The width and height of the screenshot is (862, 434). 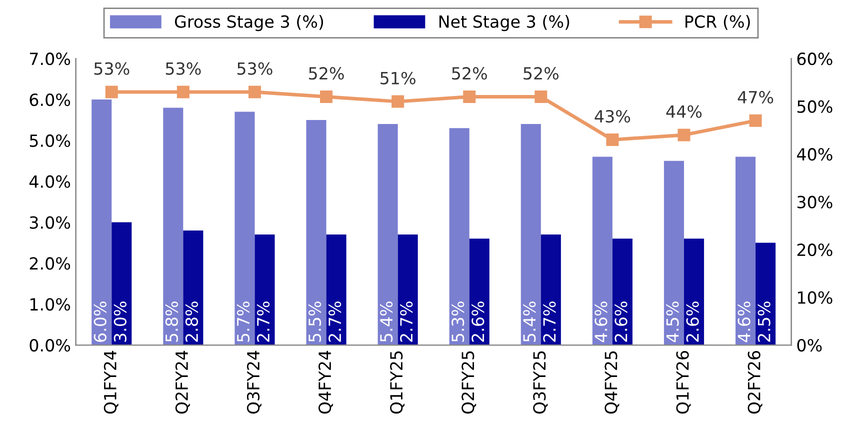 What do you see at coordinates (809, 345) in the screenshot?
I see `y2-tick-label: 0%` at bounding box center [809, 345].